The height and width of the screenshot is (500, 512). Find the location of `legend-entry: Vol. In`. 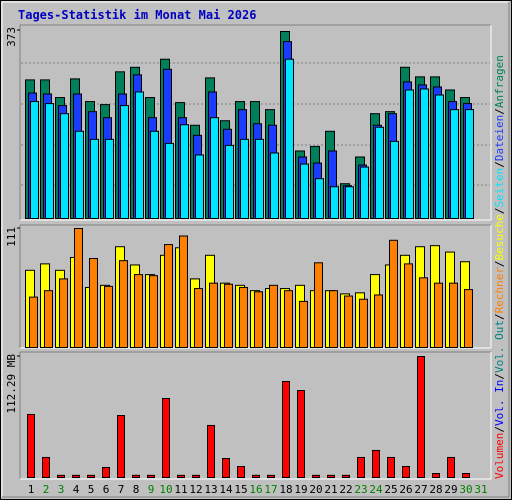

legend-entry: Vol. In is located at coordinates (499, 403).